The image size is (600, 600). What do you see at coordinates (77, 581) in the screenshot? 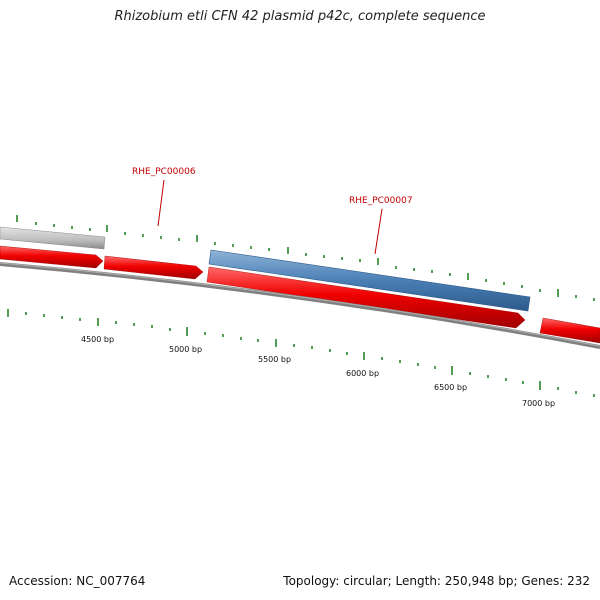
I see `accession-text: Accession: NC_007764` at bounding box center [77, 581].